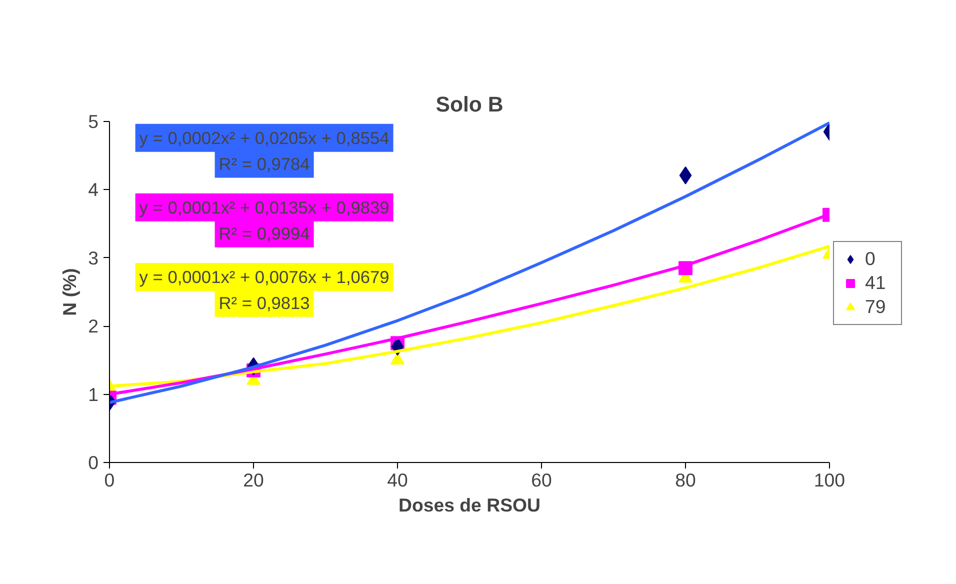 This screenshot has height=584, width=956. Describe the element at coordinates (397, 480) in the screenshot. I see `x-tick-label: 40` at that location.